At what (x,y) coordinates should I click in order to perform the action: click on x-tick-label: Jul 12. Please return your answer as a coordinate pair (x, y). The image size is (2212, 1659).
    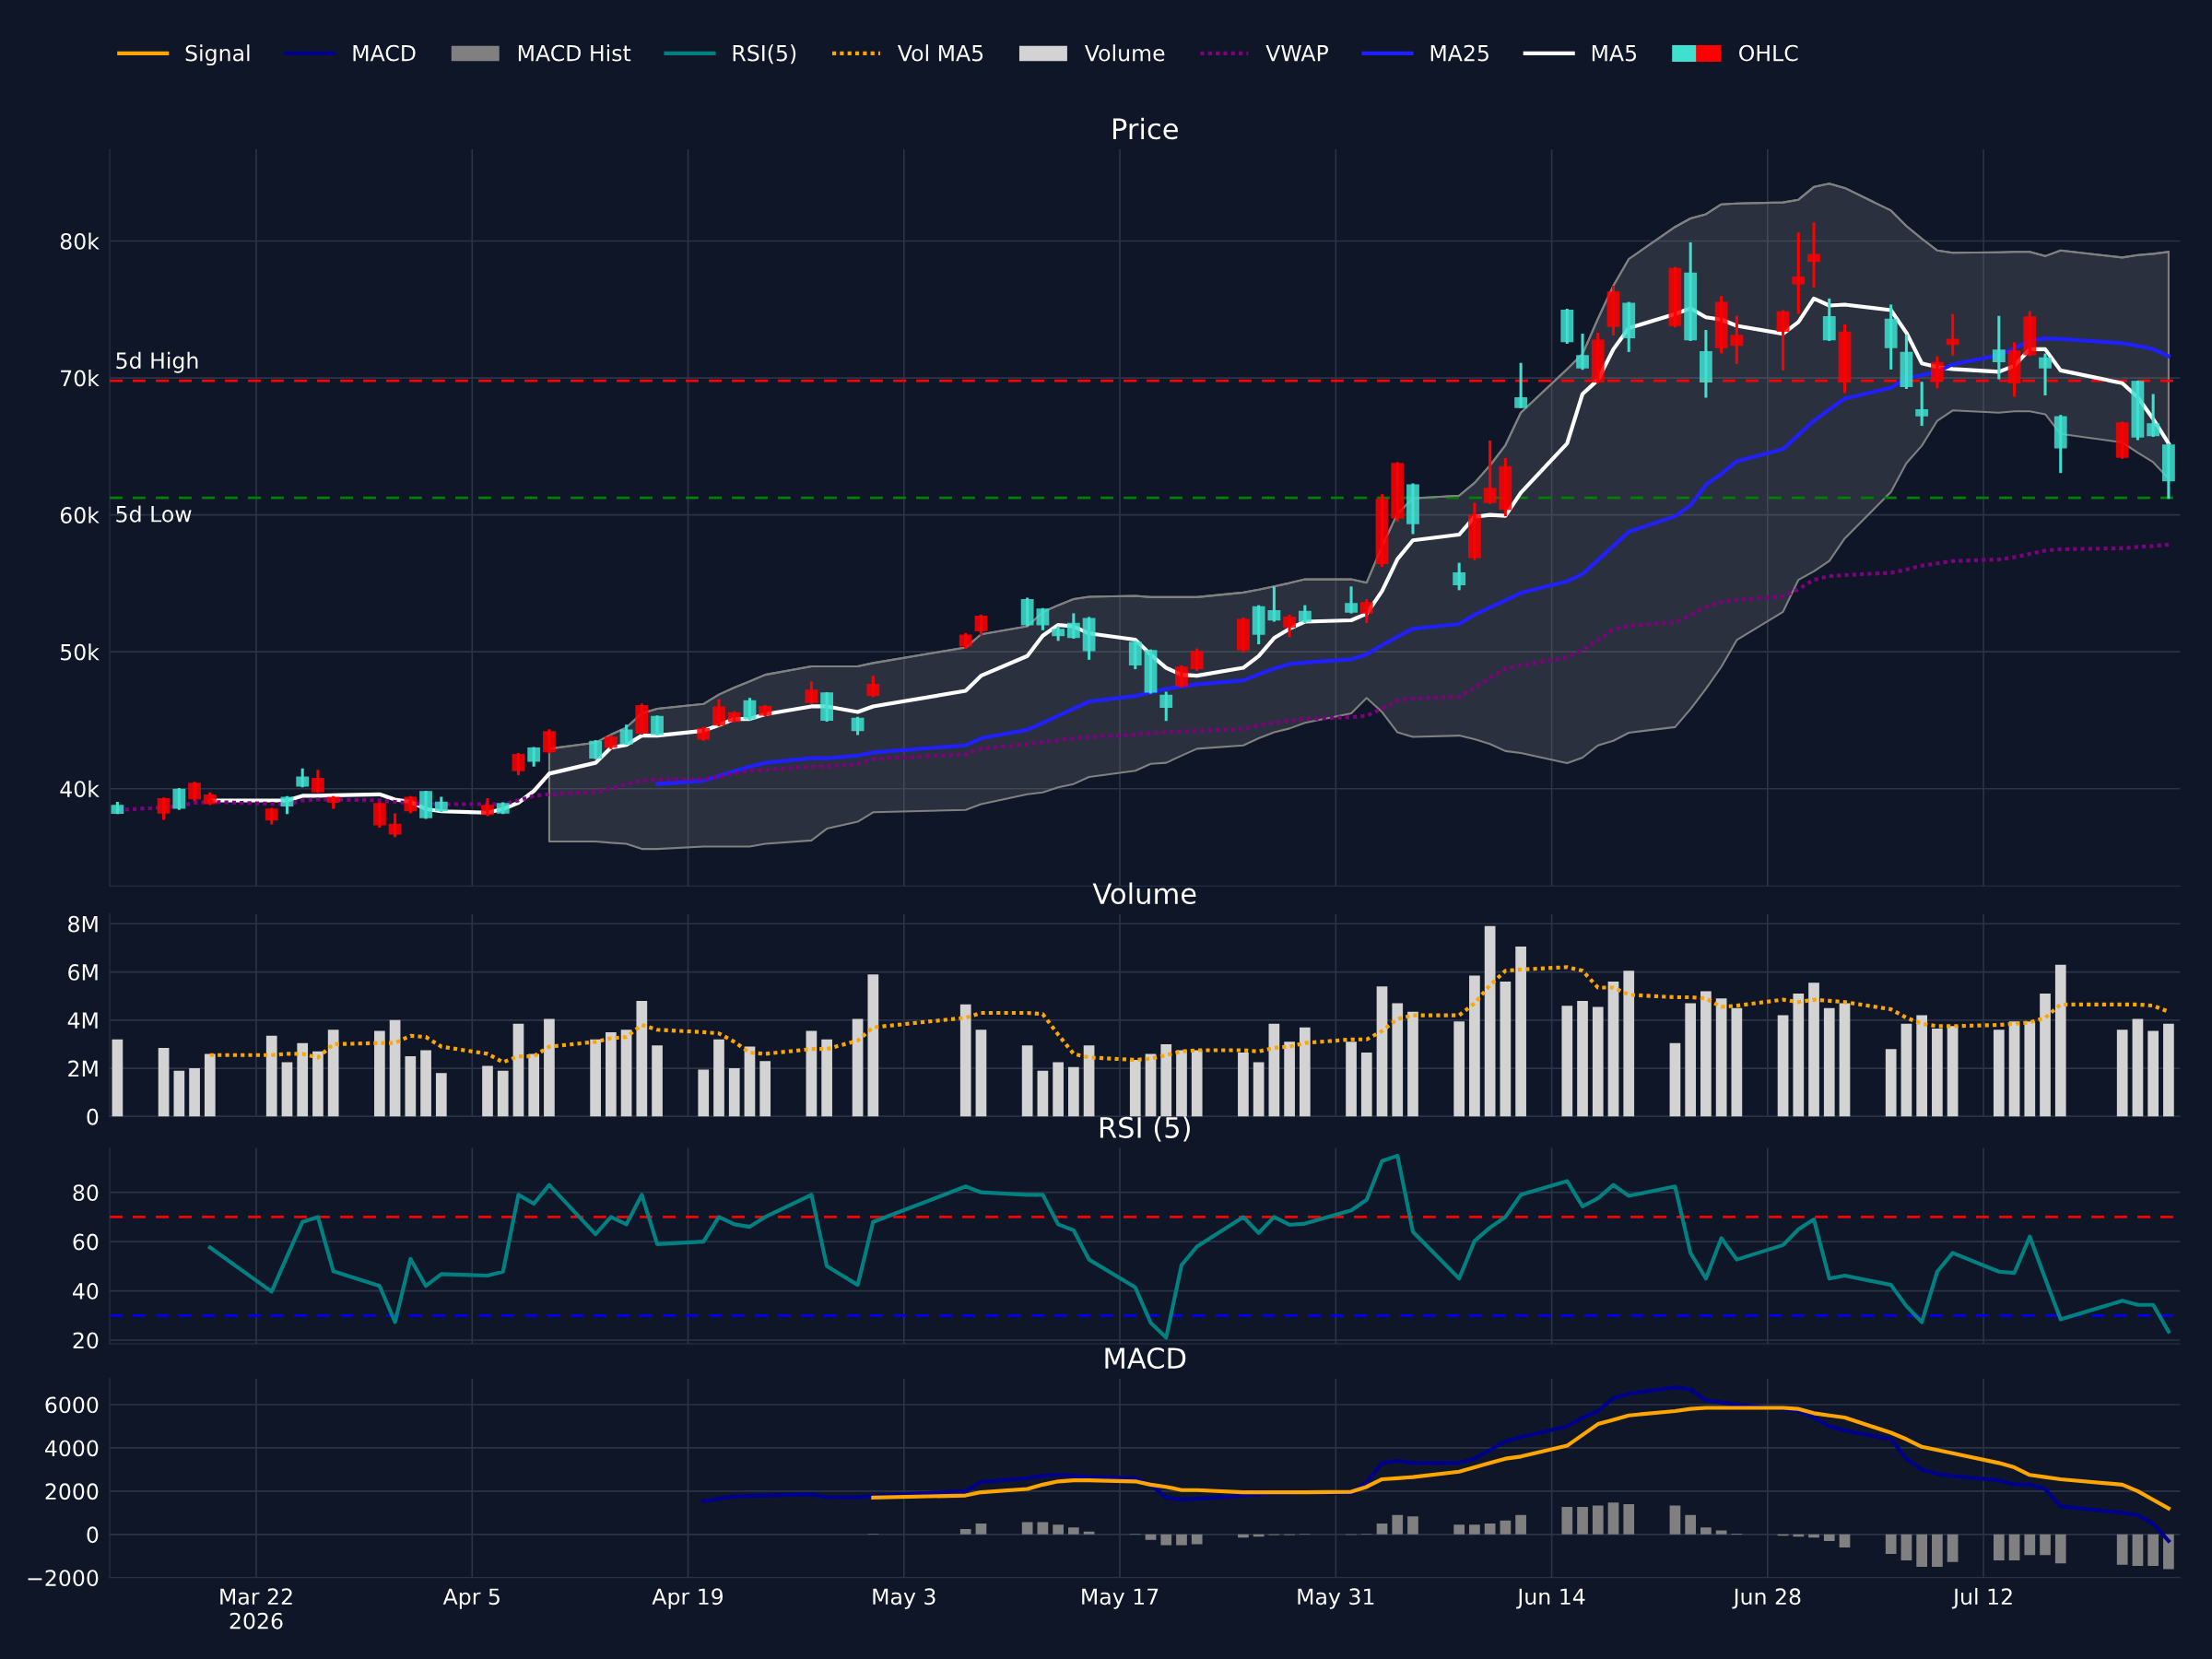
    Looking at the image, I should click on (1981, 1598).